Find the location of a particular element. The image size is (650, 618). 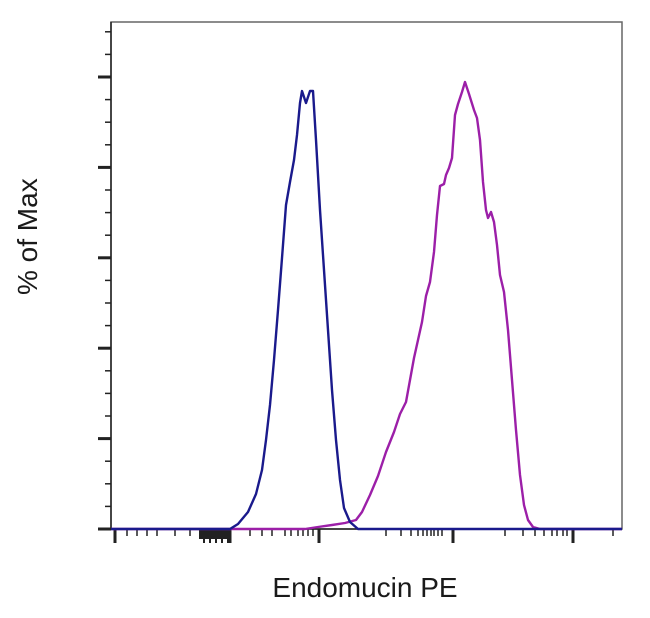

x-axis-label: Endomucin PE is located at coordinates (365, 587).